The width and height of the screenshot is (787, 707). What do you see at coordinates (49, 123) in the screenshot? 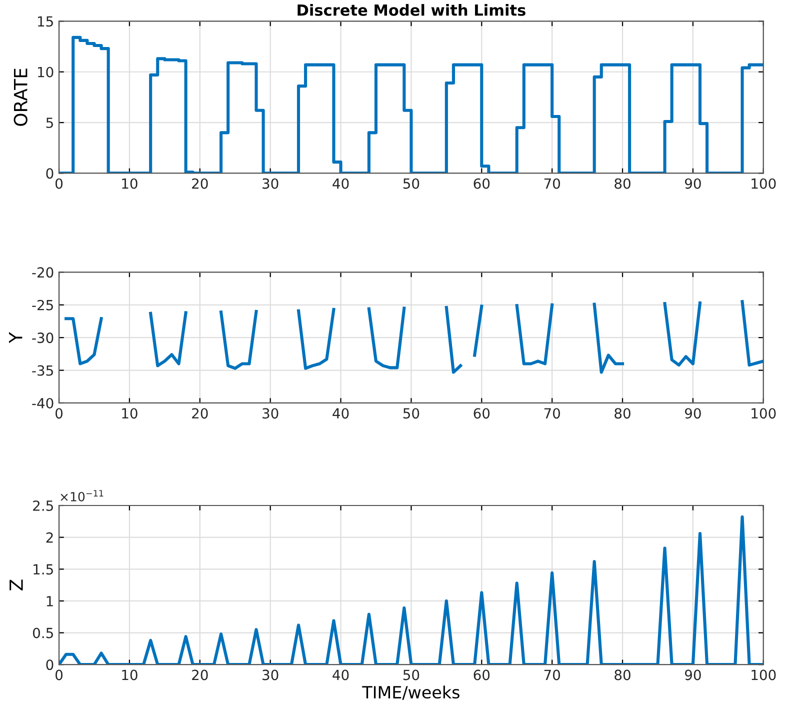
I see `y-tick-label: 5` at bounding box center [49, 123].